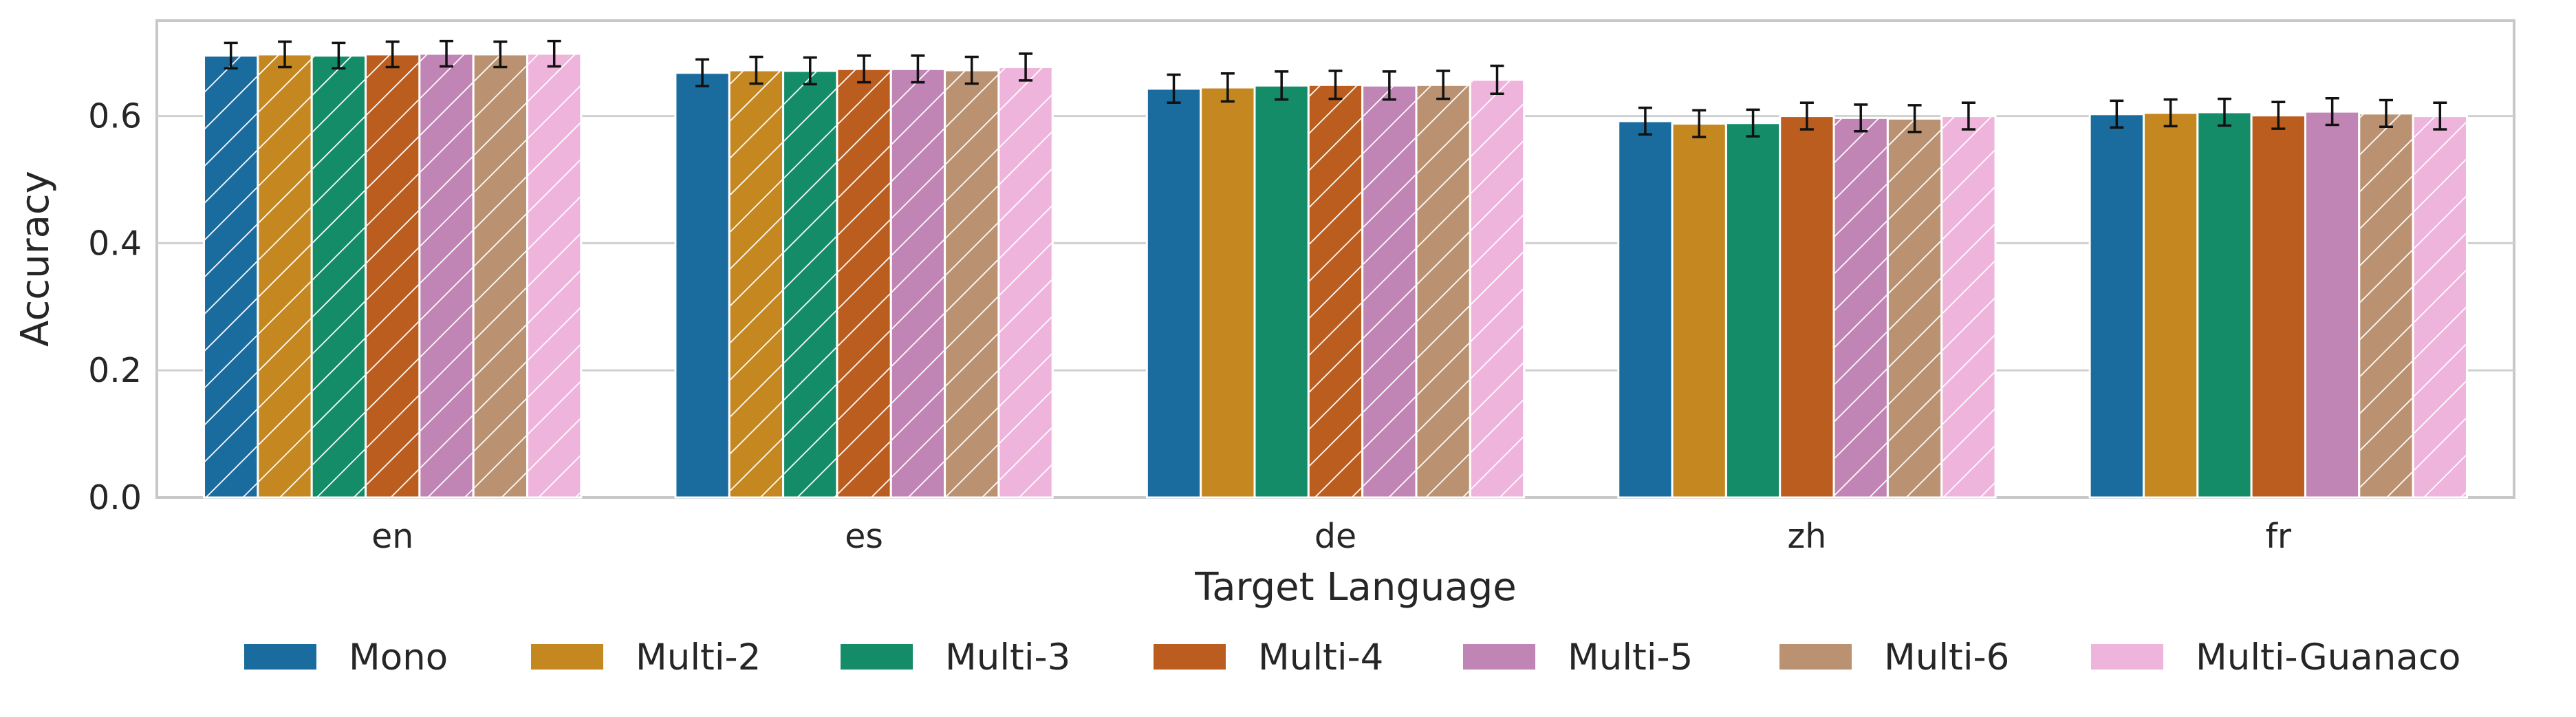  What do you see at coordinates (1335, 536) in the screenshot?
I see `x-tick-label: de` at bounding box center [1335, 536].